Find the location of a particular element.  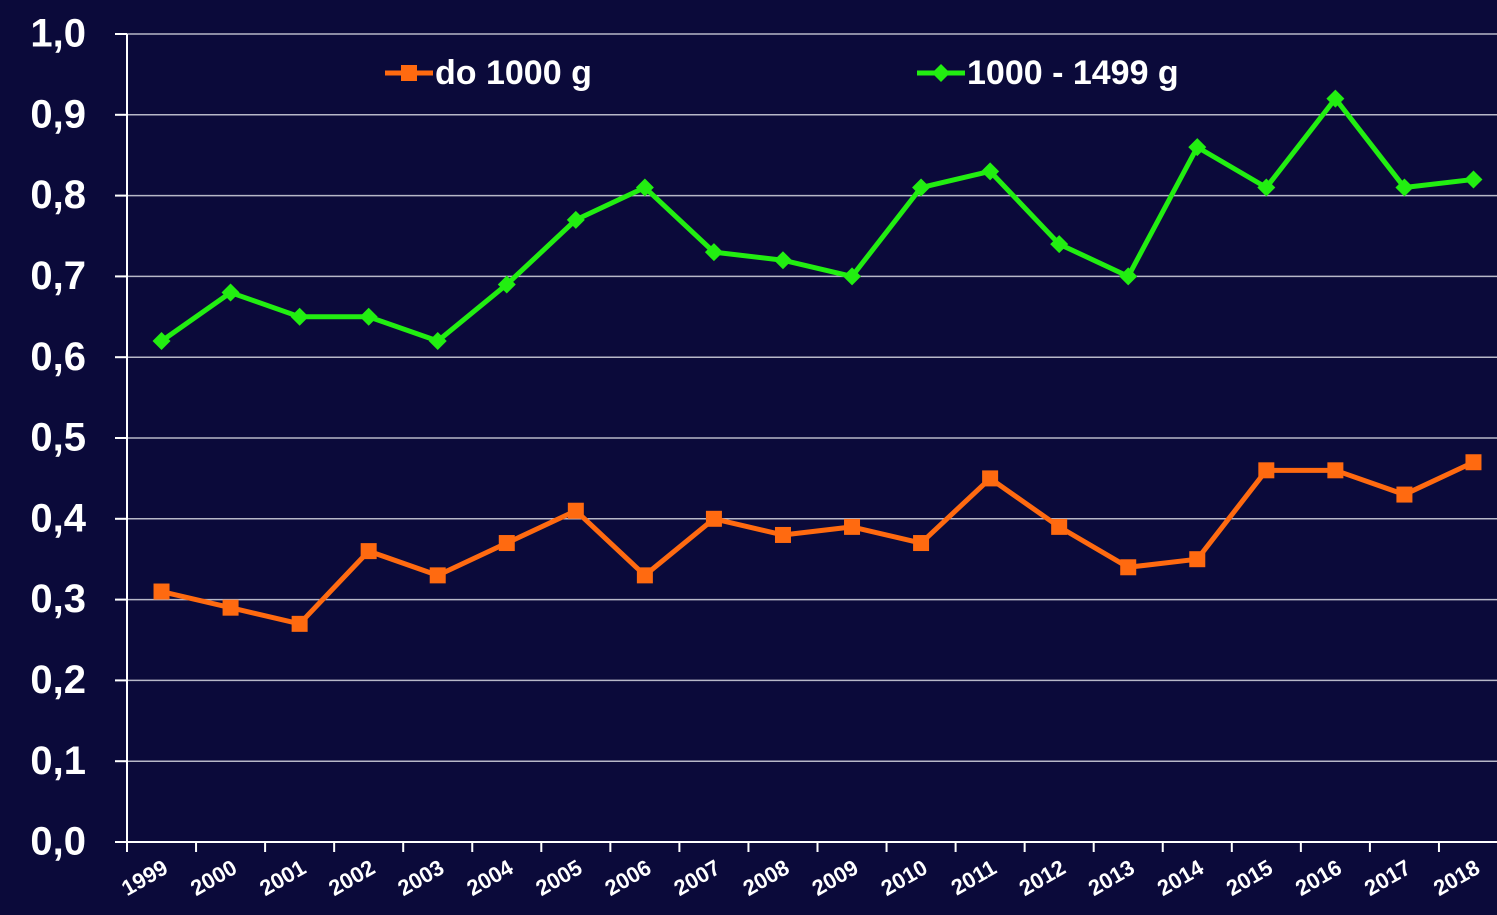

x-tick-label: 2017 is located at coordinates (1387, 878).